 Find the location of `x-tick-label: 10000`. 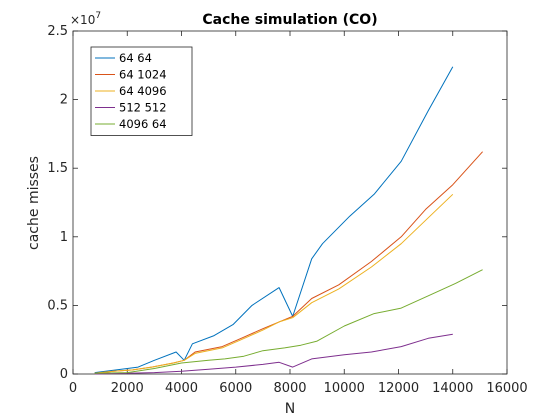

x-tick-label: 10000 is located at coordinates (344, 388).